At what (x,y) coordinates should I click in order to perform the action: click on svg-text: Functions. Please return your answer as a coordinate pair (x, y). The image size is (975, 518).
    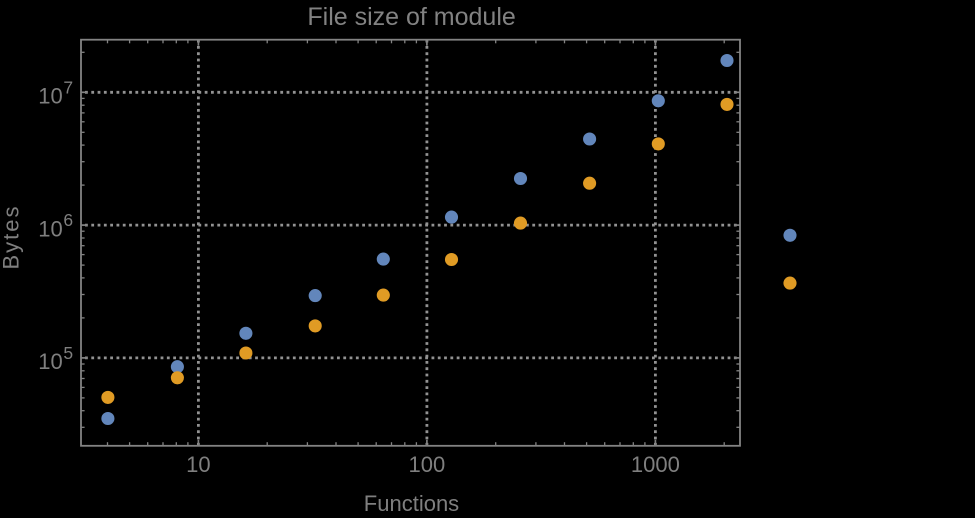
    Looking at the image, I should click on (411, 502).